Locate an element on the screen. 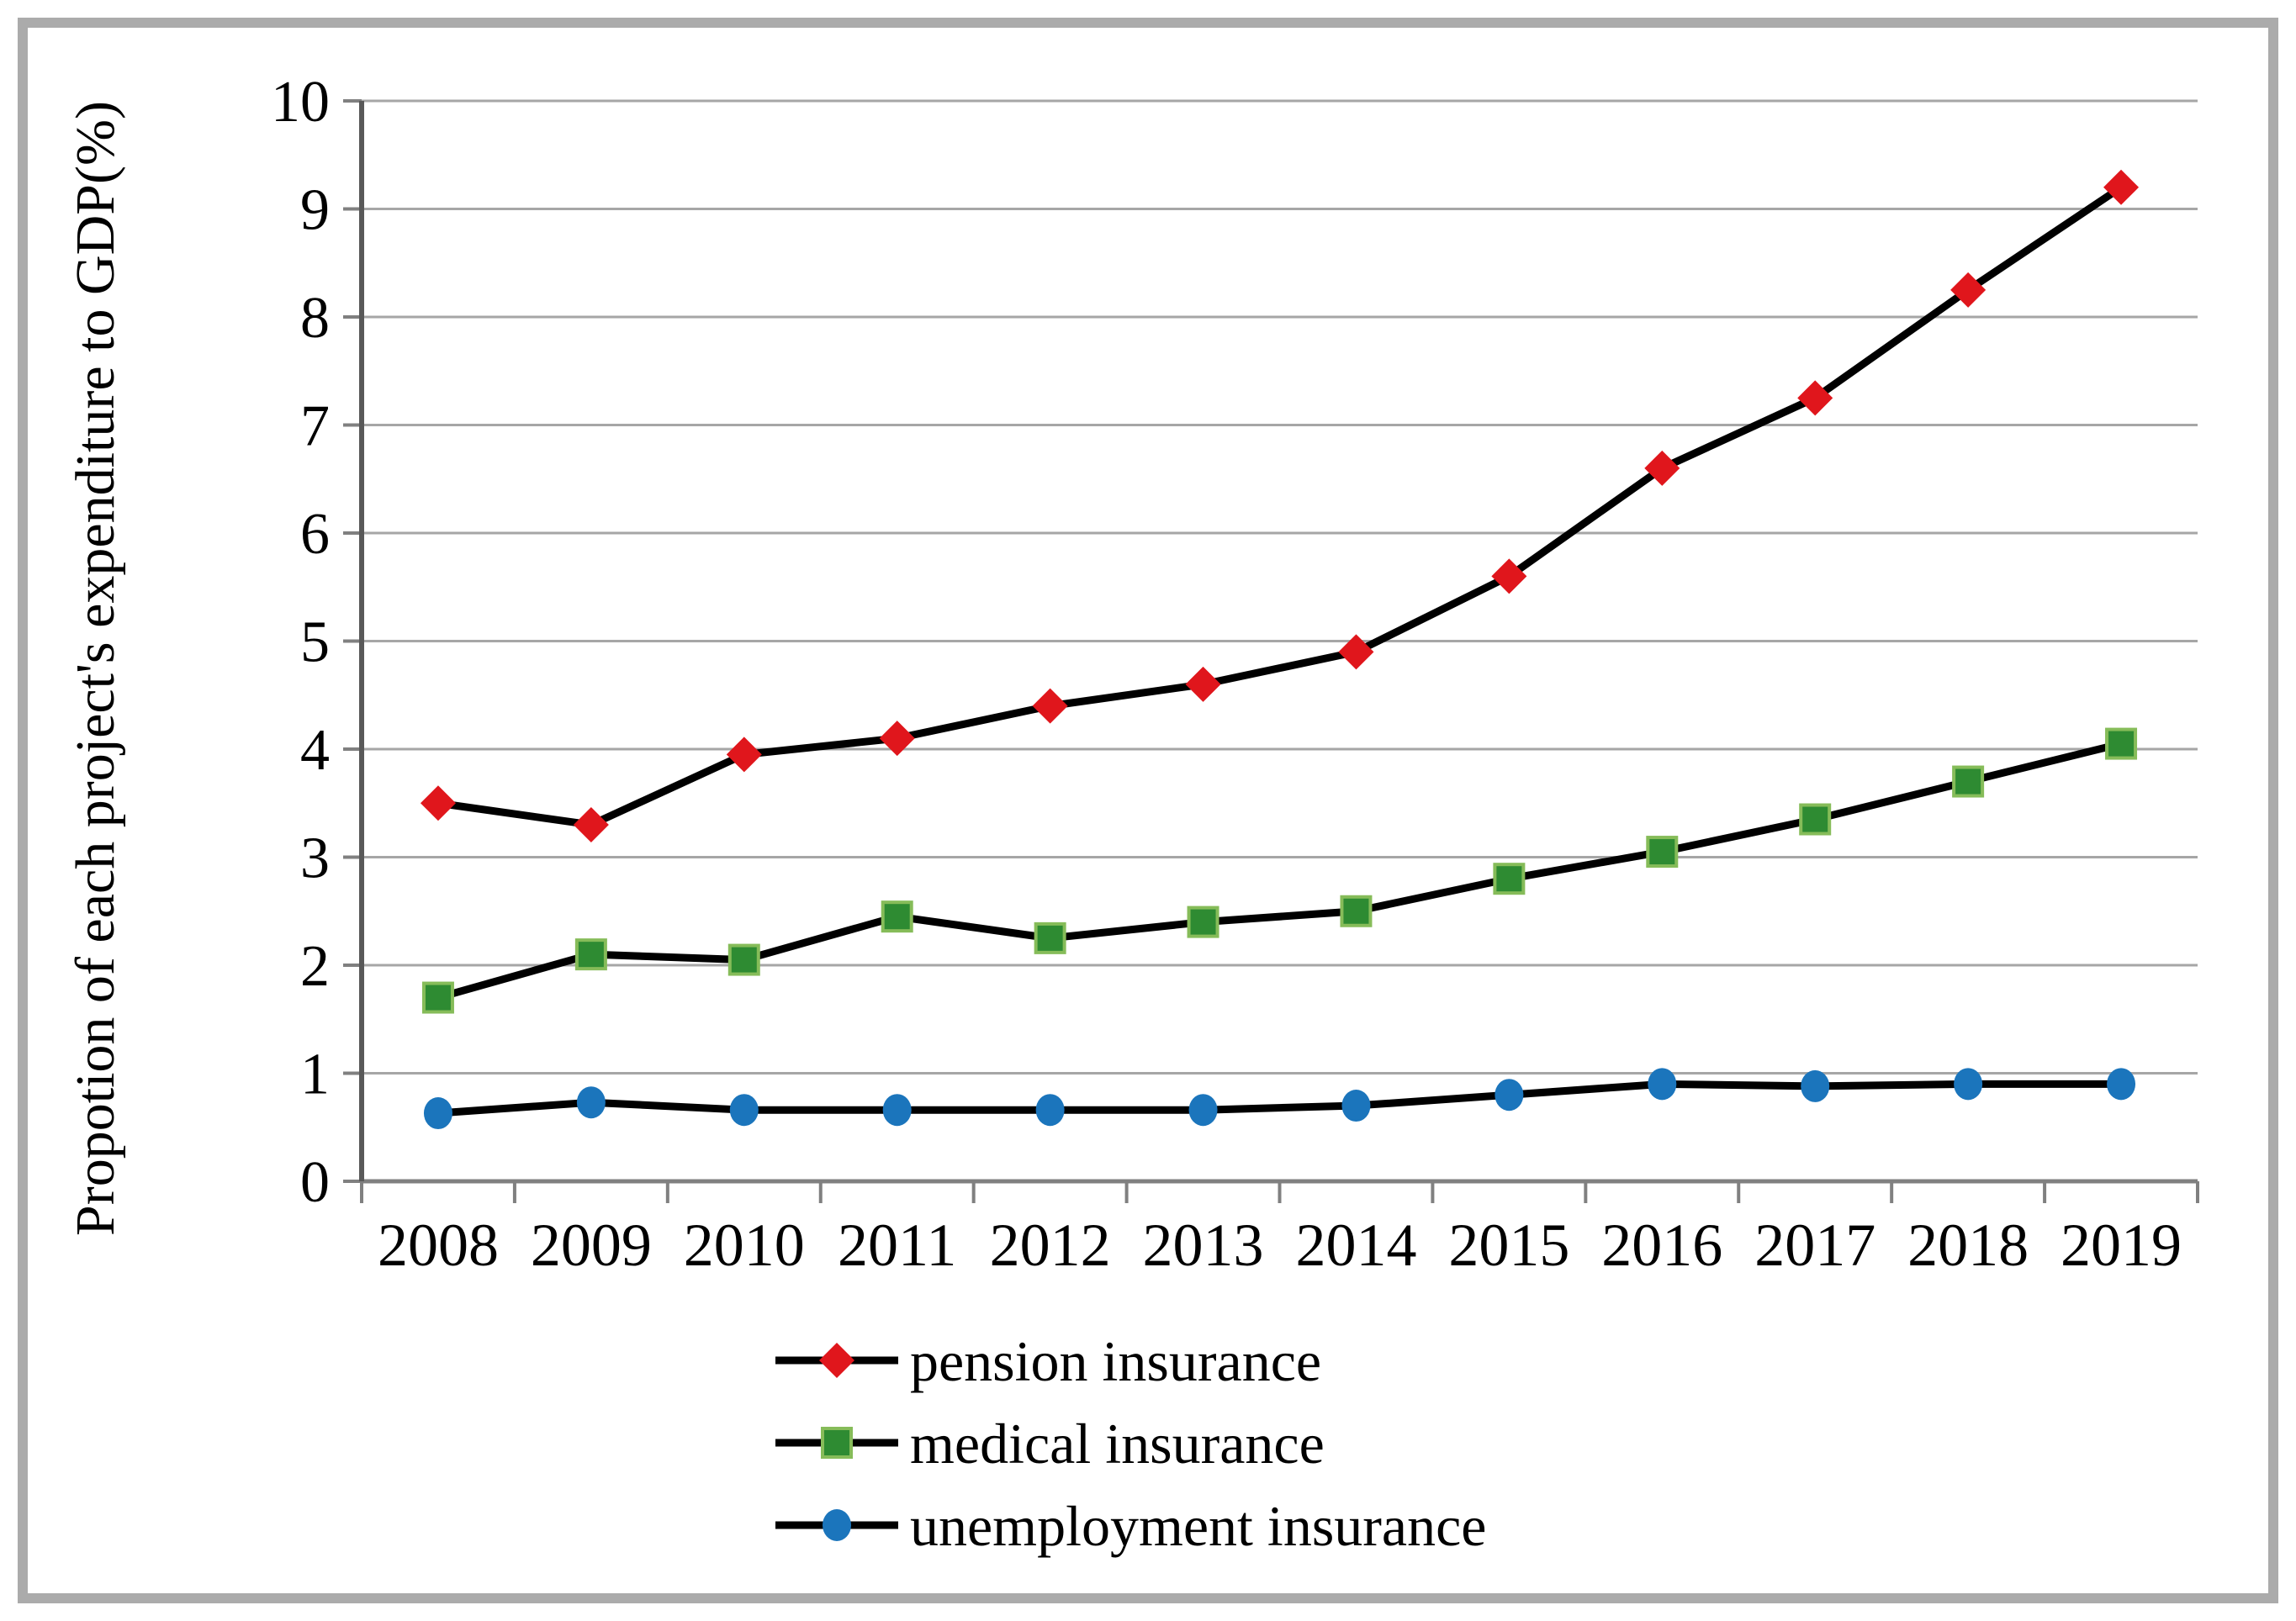  x-tick-label: 2018 is located at coordinates (1968, 1245).